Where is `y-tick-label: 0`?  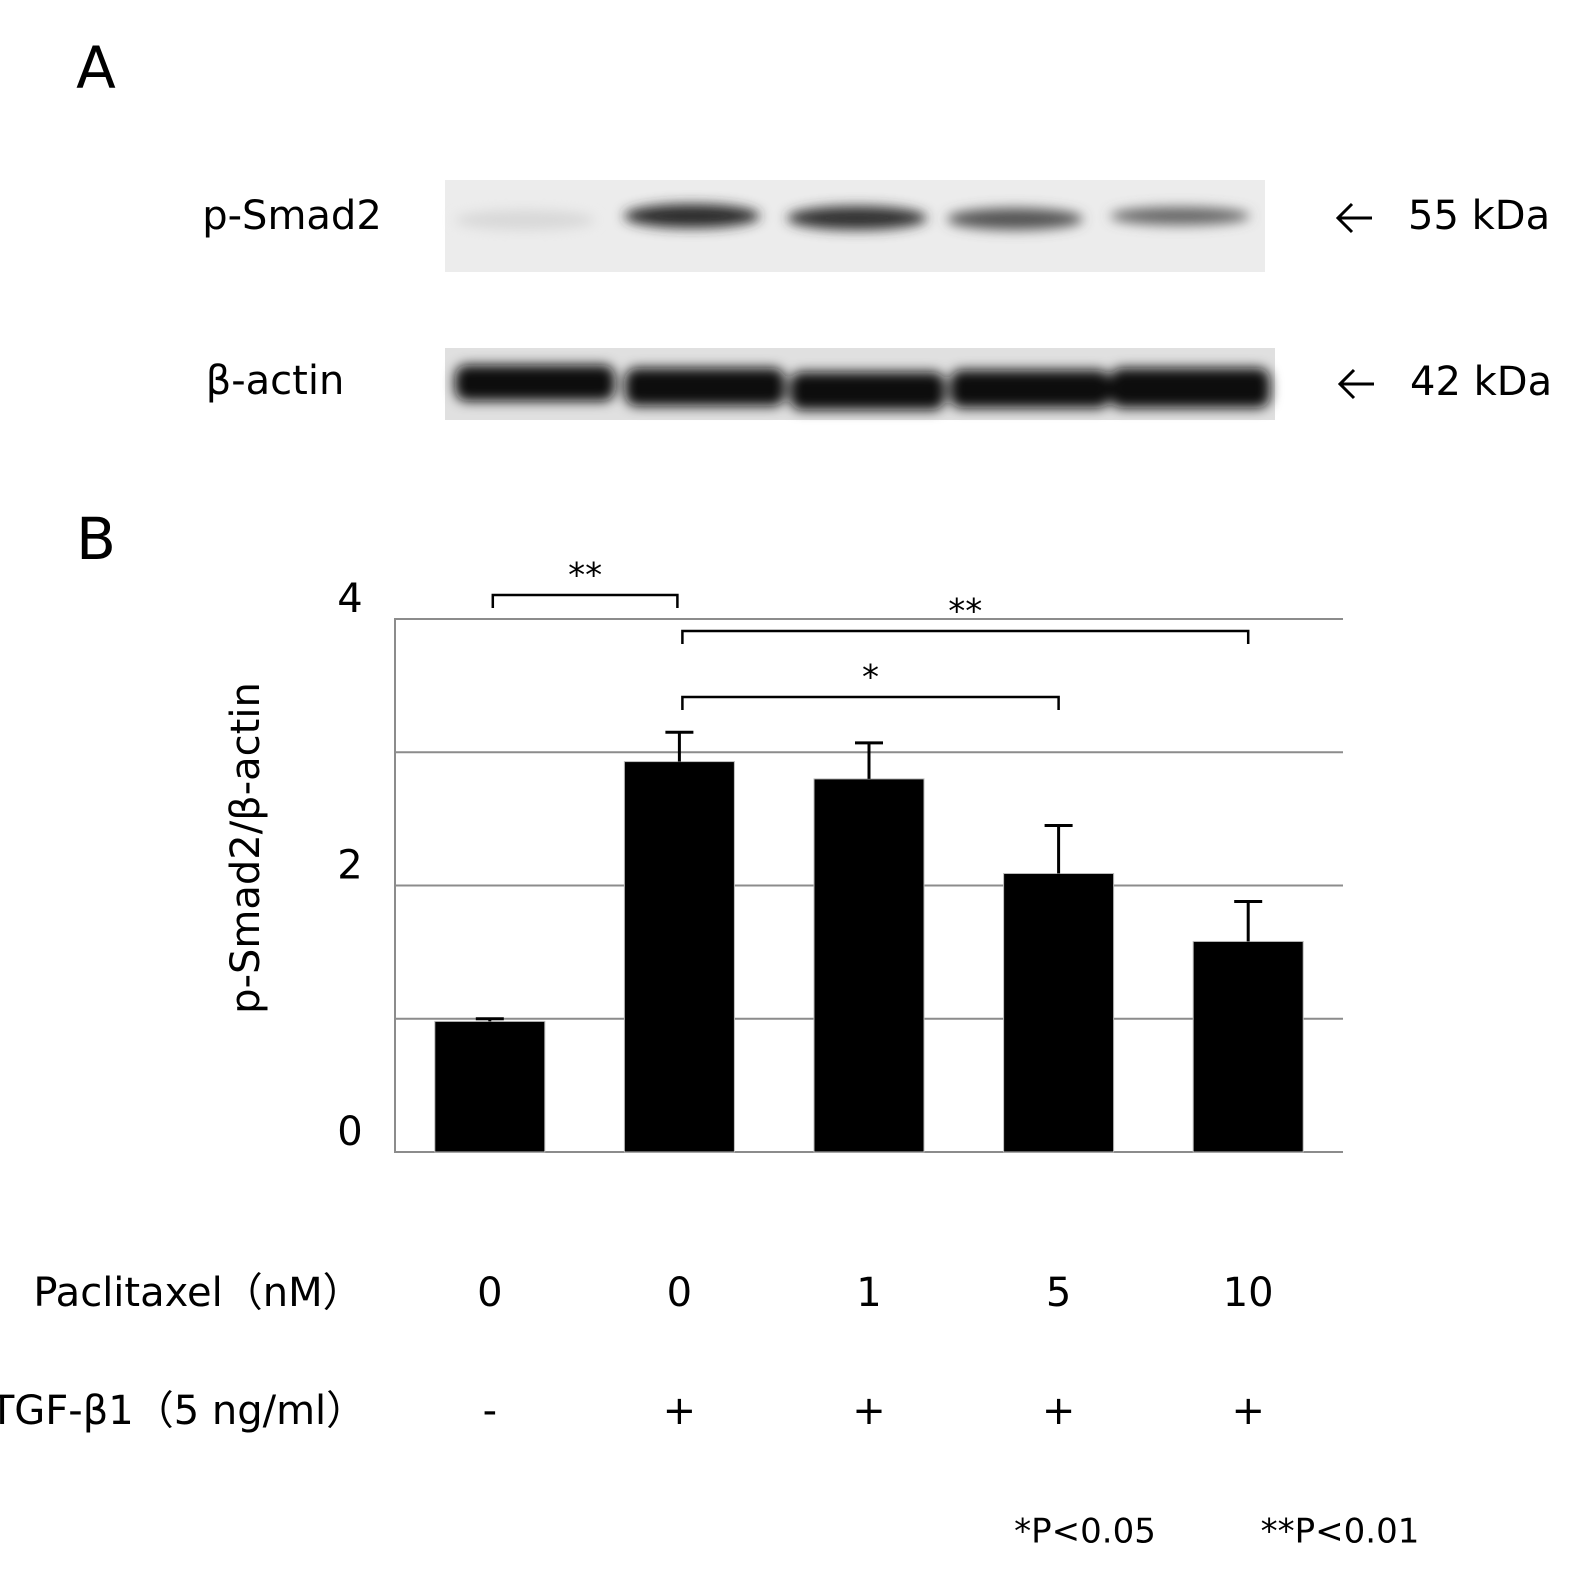 y-tick-label: 0 is located at coordinates (349, 1132).